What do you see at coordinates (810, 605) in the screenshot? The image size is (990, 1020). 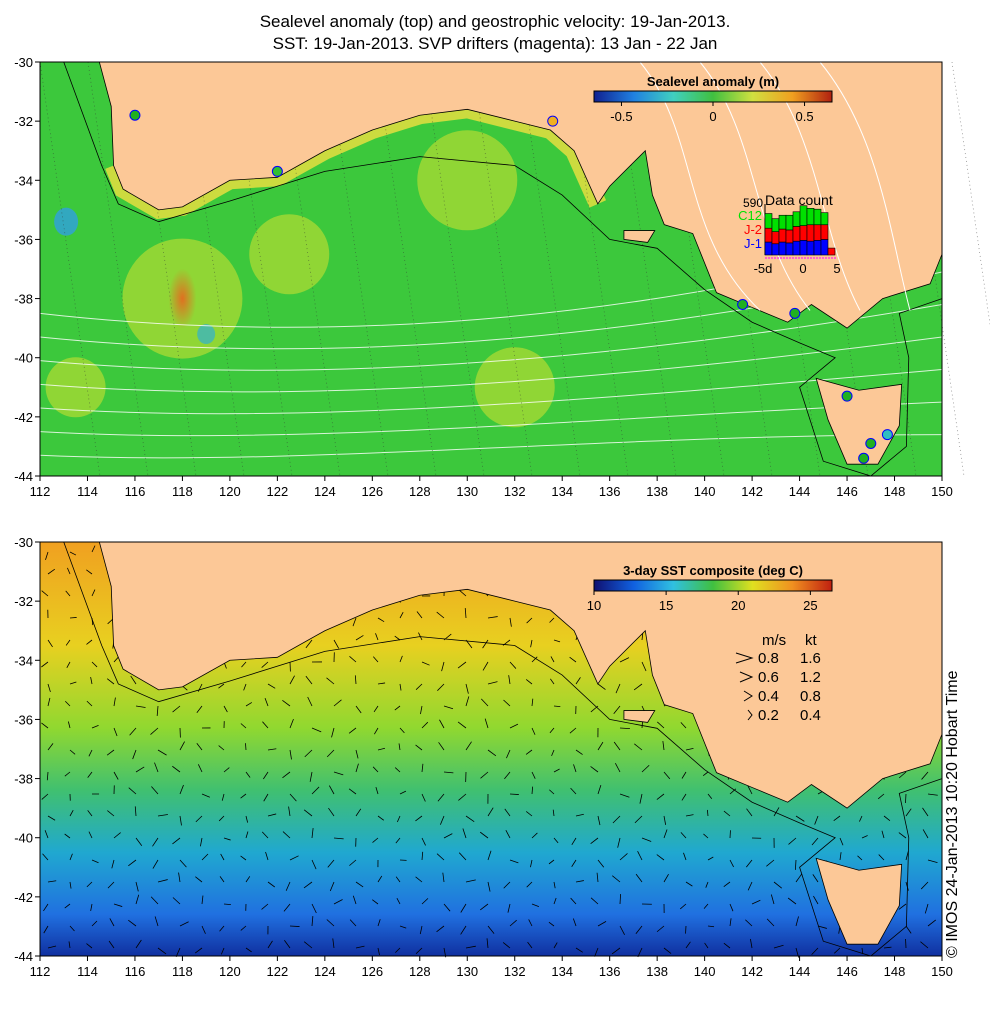 I see `colorbar-tick-label: 25` at bounding box center [810, 605].